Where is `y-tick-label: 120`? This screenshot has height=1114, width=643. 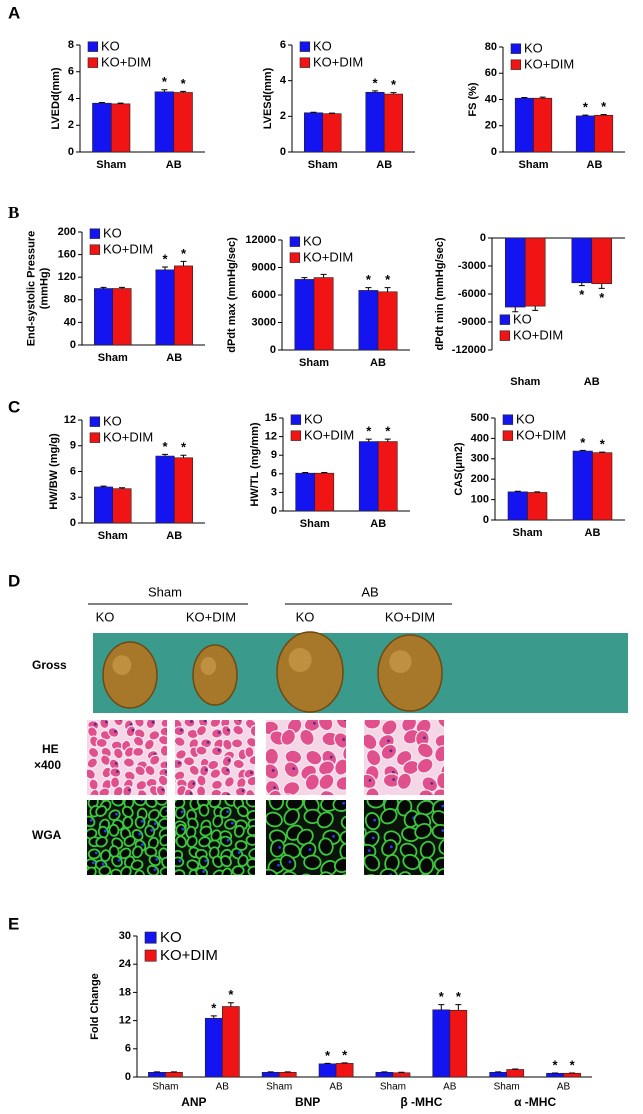
y-tick-label: 120 is located at coordinates (67, 277).